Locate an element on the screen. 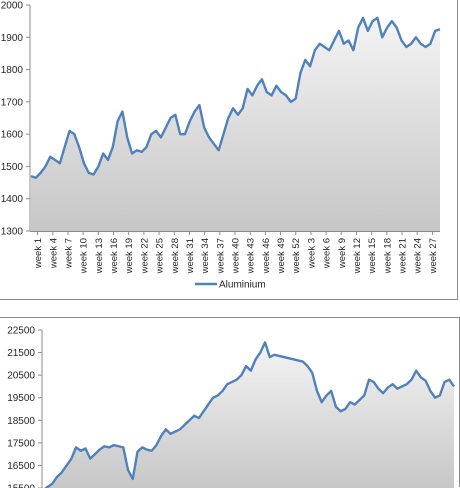  x-tick-label: week 49 is located at coordinates (281, 256).